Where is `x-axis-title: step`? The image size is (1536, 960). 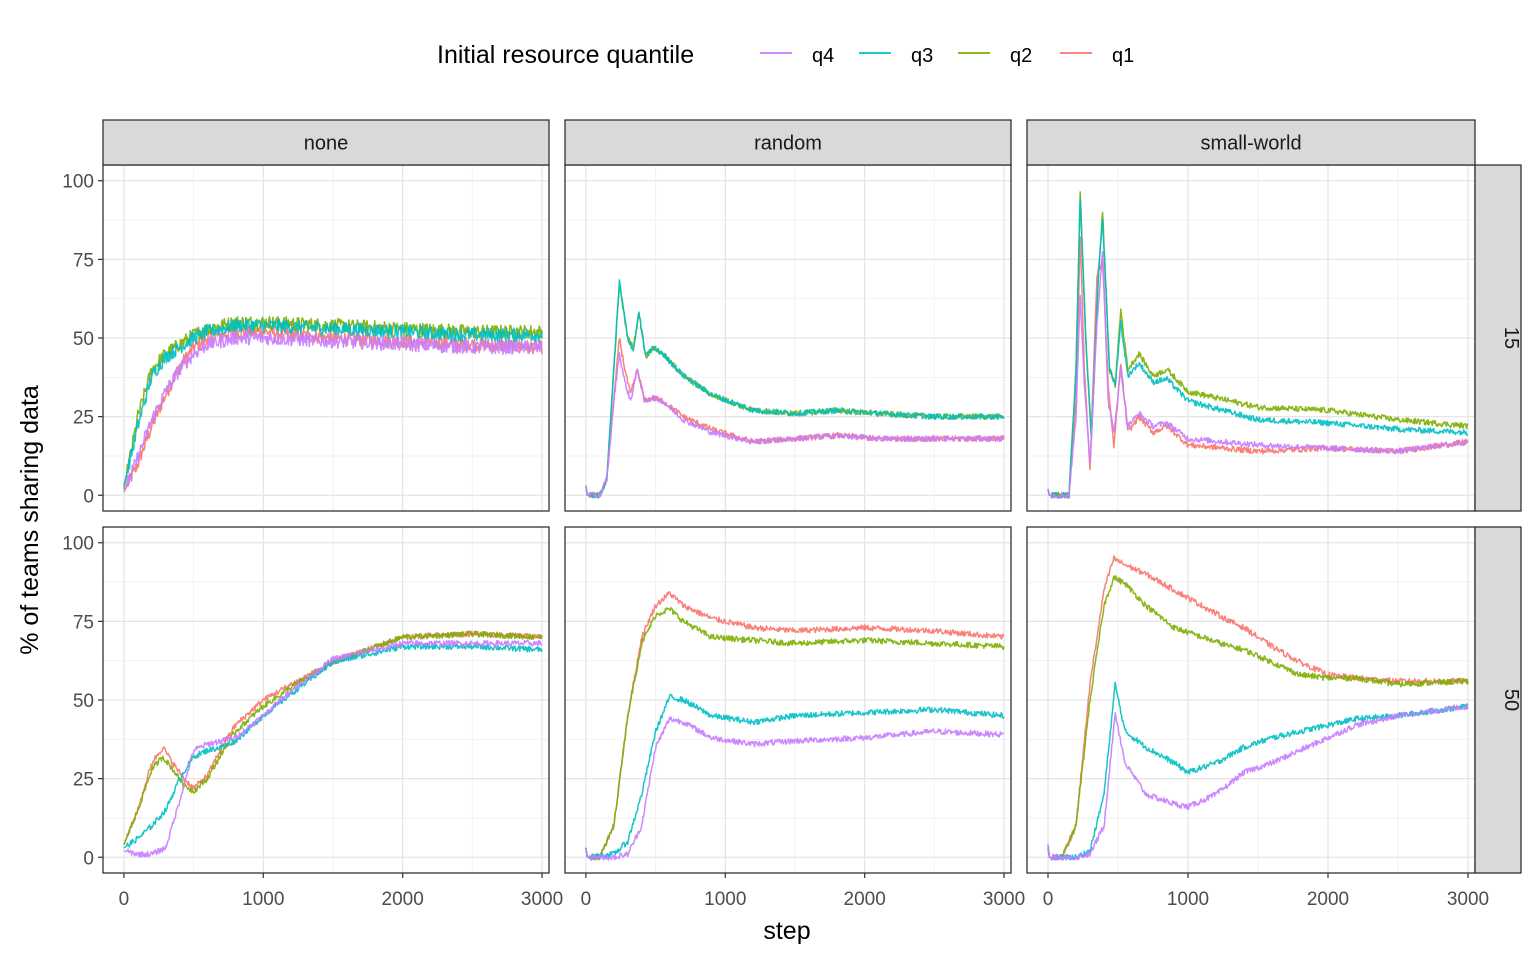
x-axis-title: step is located at coordinates (786, 931).